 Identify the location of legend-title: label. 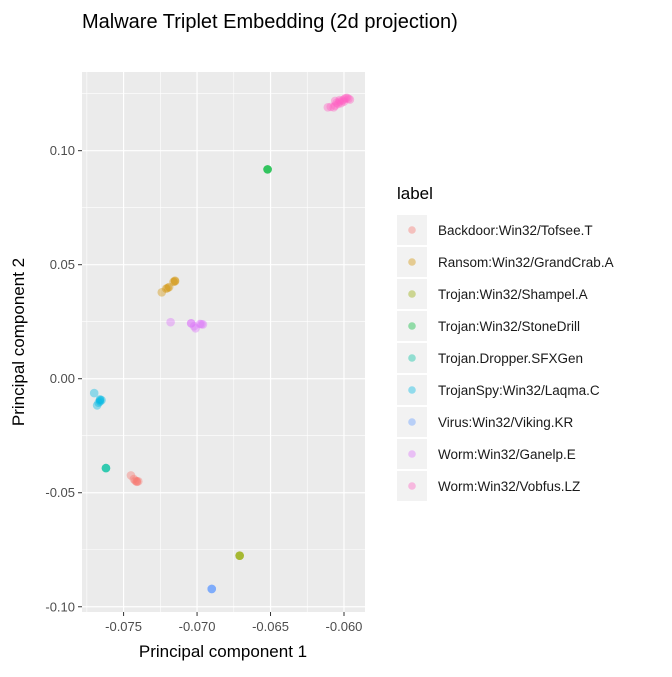
(415, 193).